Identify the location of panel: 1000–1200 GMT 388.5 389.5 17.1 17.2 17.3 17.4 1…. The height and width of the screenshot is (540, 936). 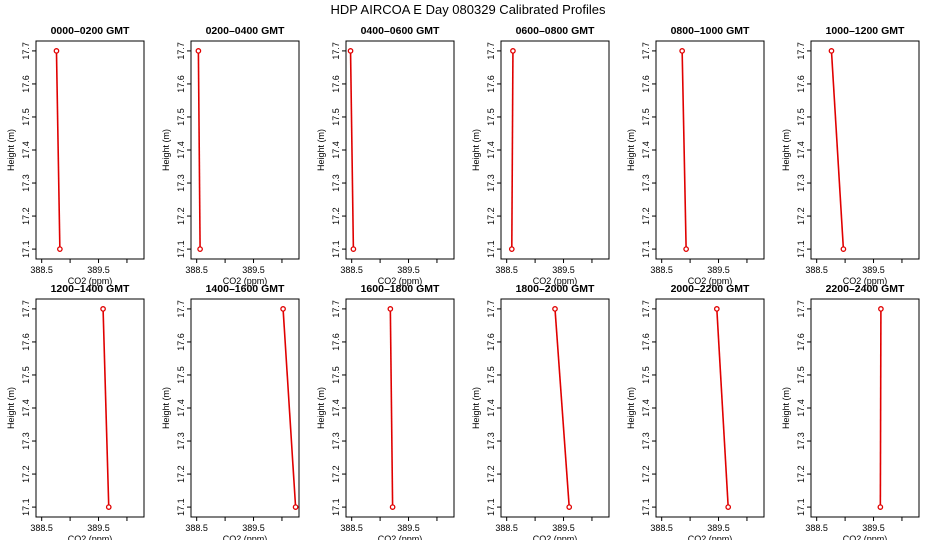
(850, 155).